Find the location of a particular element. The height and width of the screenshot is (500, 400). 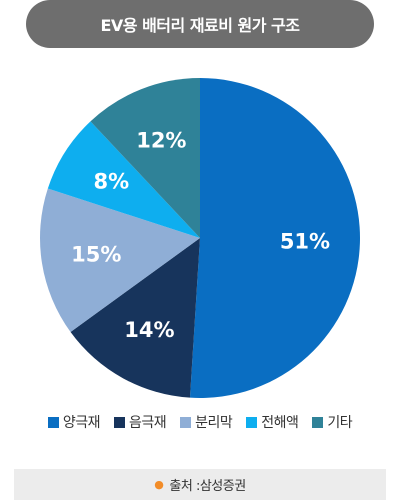

slice-label-3: 15% is located at coordinates (96, 254).